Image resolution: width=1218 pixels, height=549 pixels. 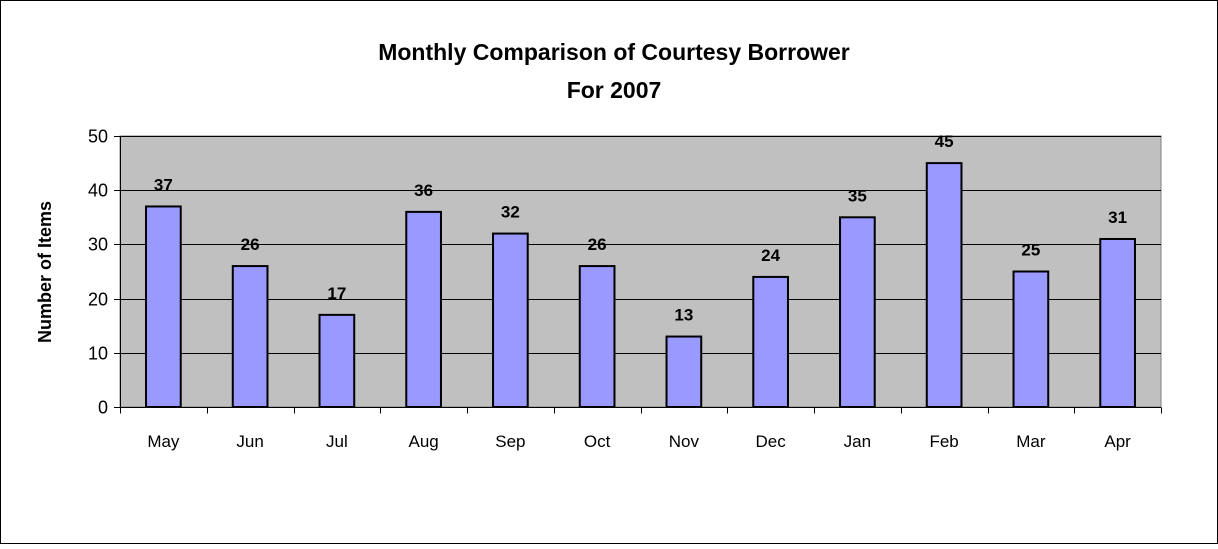 I want to click on y-tick-label: 40, so click(x=98, y=191).